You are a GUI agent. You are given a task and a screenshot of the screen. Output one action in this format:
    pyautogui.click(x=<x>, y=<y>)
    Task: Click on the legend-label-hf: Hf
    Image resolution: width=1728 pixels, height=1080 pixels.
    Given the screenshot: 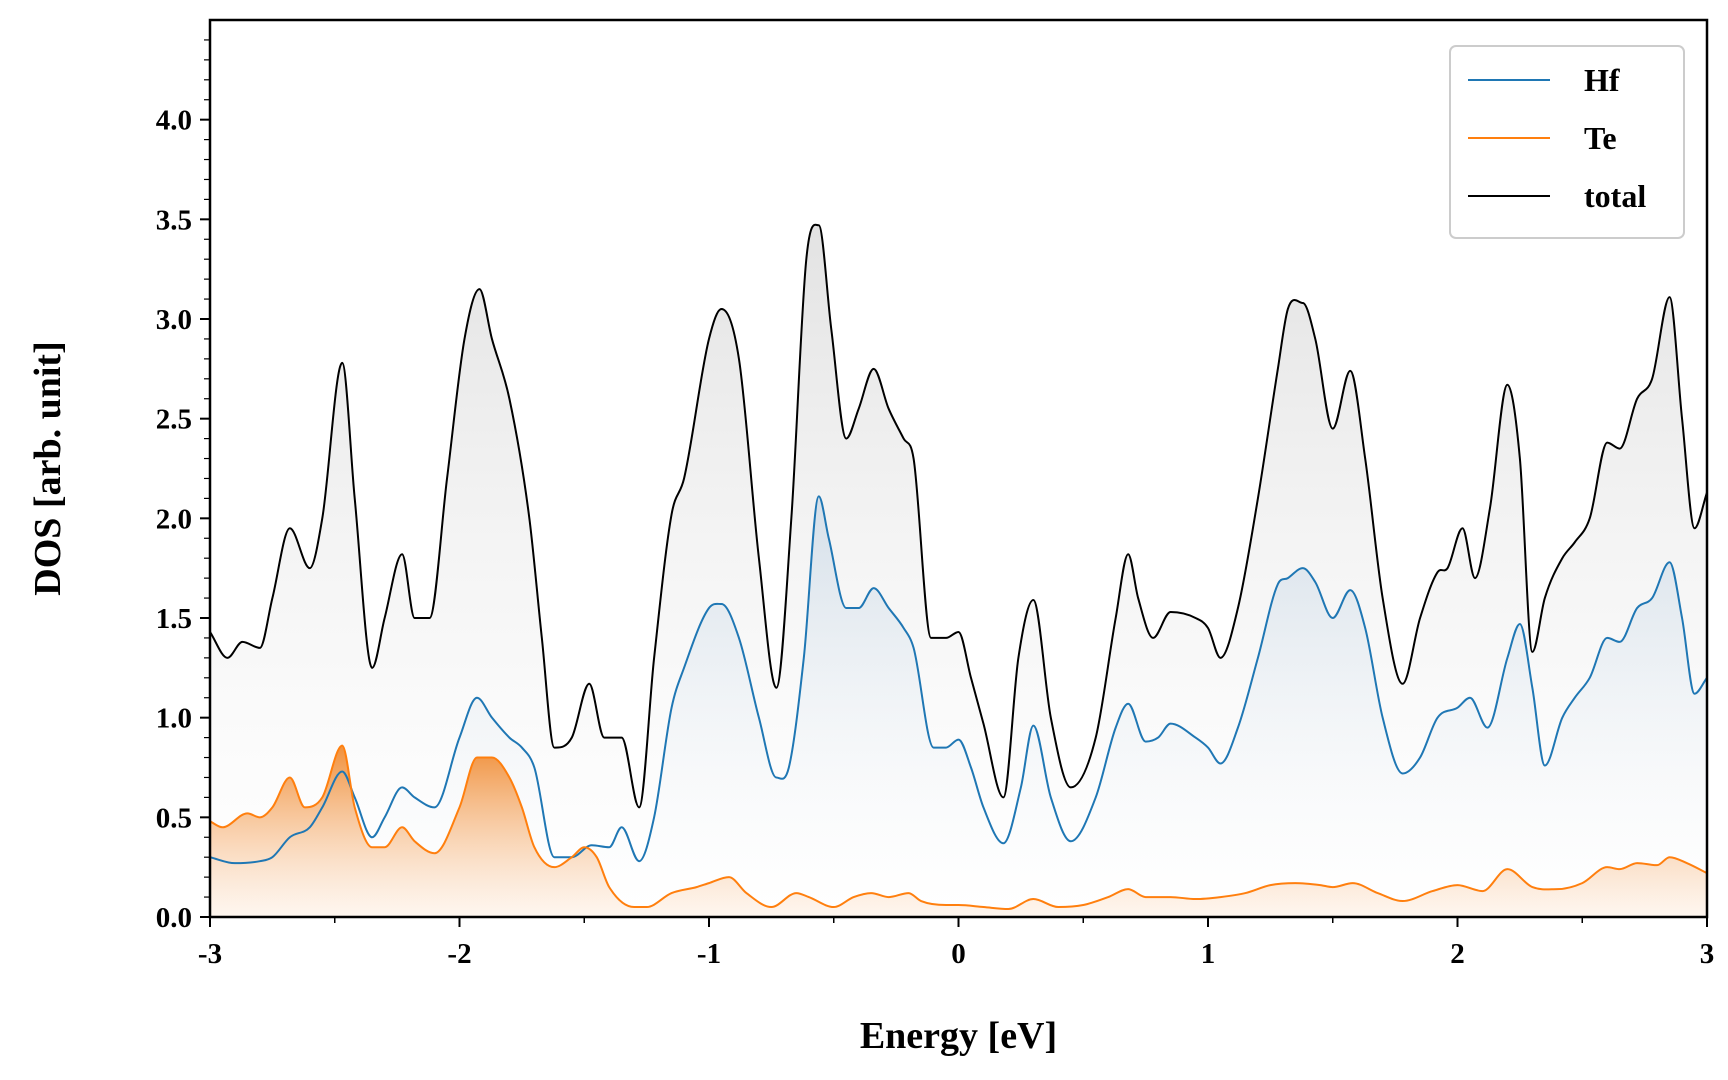 What is the action you would take?
    pyautogui.click(x=1602, y=80)
    